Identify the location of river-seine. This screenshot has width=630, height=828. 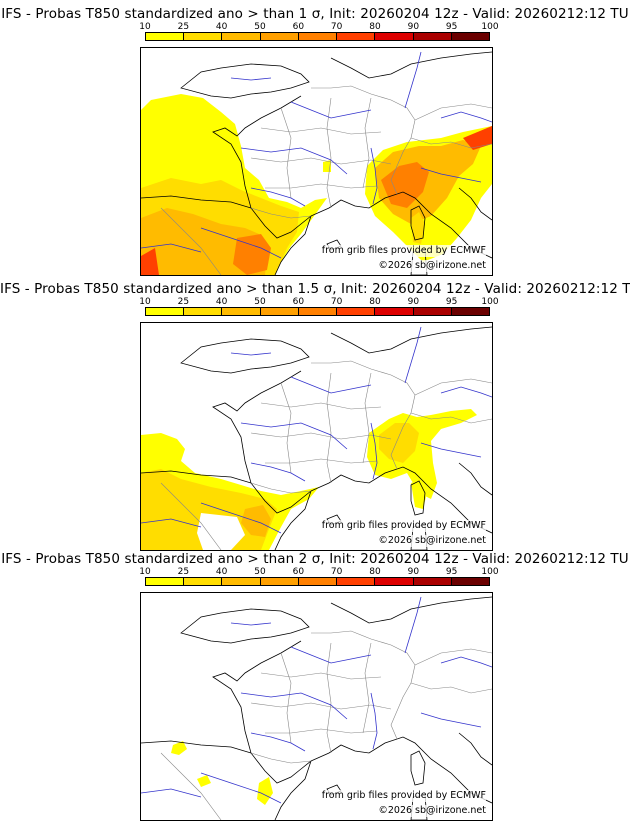
(331, 385).